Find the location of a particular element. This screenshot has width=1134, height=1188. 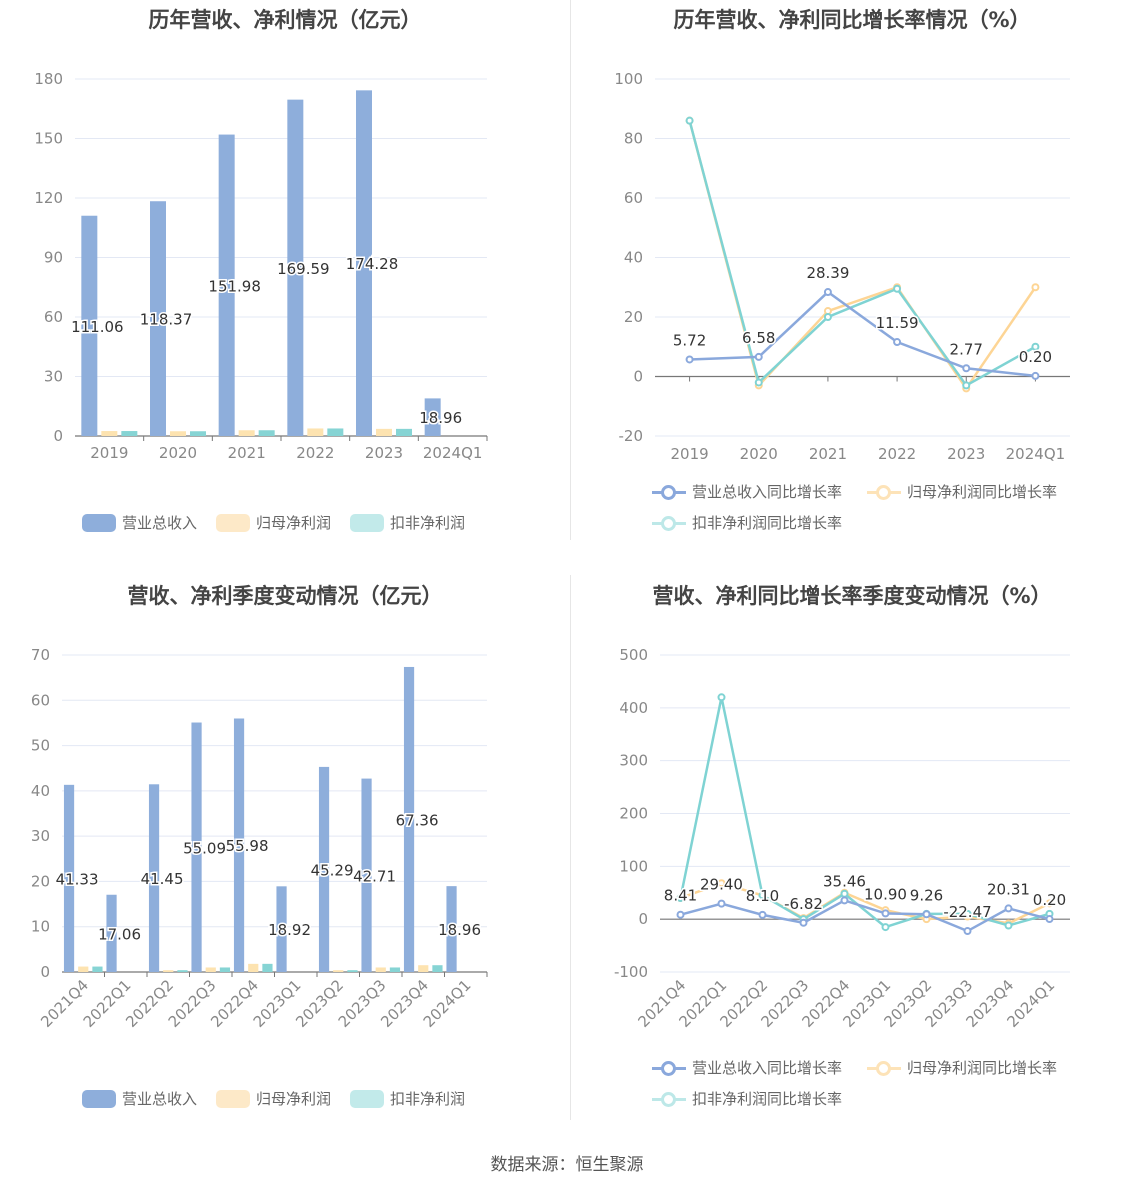

data-label: 20.31 is located at coordinates (1008, 889).